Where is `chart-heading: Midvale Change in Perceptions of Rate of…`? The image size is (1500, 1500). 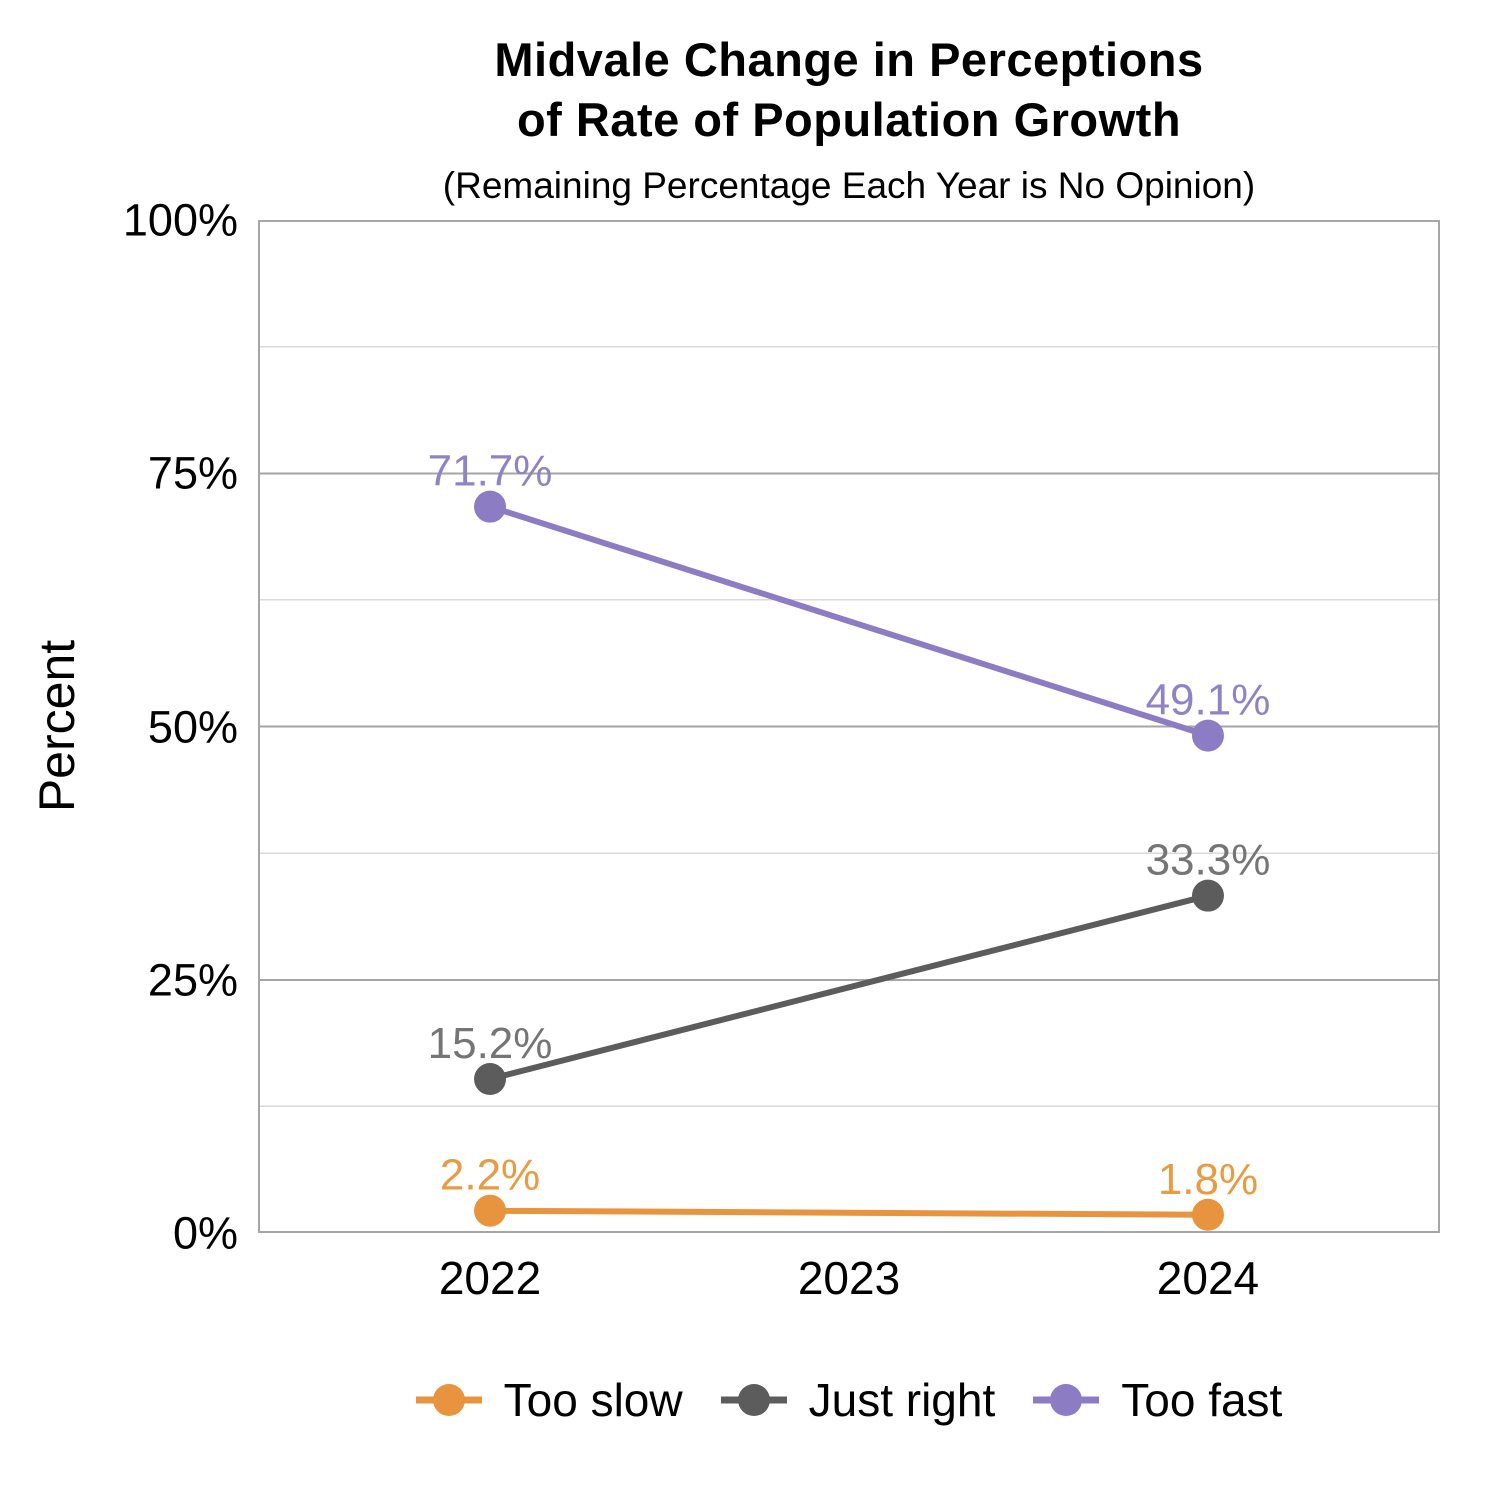 chart-heading: Midvale Change in Perceptions of Rate of… is located at coordinates (849, 119).